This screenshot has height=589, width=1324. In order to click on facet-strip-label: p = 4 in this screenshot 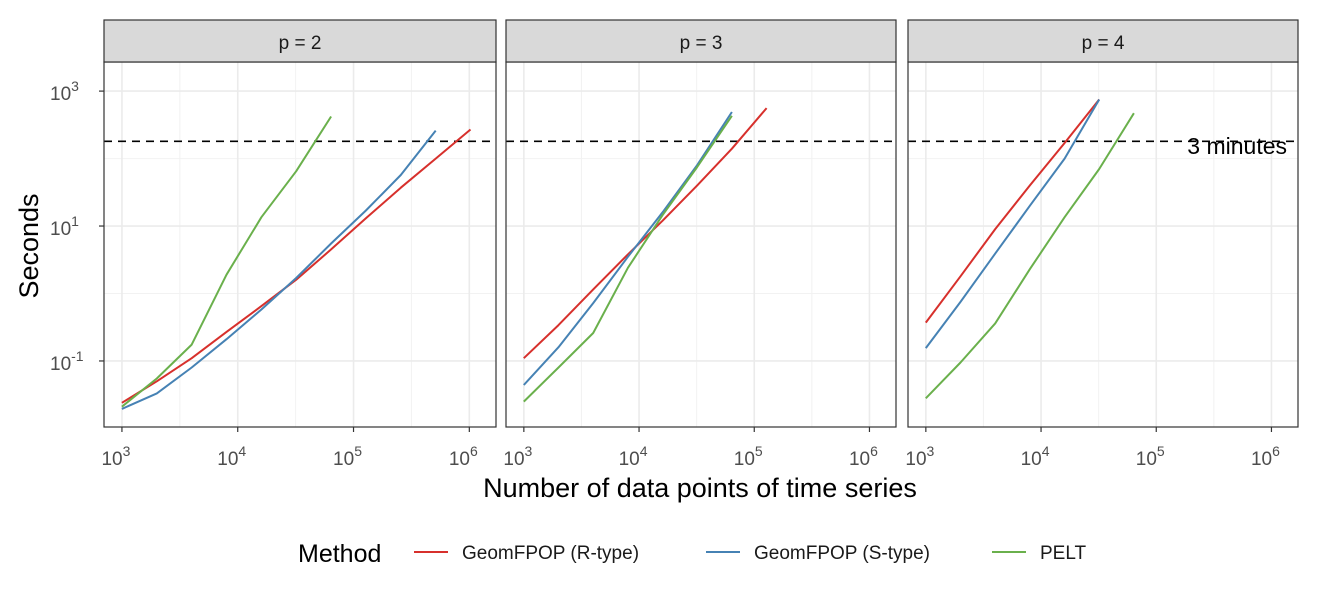, I will do `click(1103, 43)`.